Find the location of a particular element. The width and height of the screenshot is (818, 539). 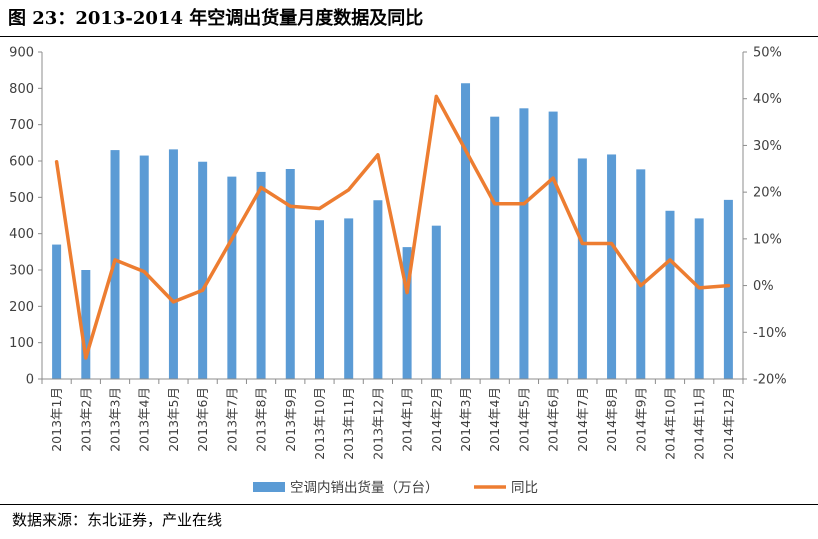

x-tick-label: 2013年4月 is located at coordinates (144, 419).